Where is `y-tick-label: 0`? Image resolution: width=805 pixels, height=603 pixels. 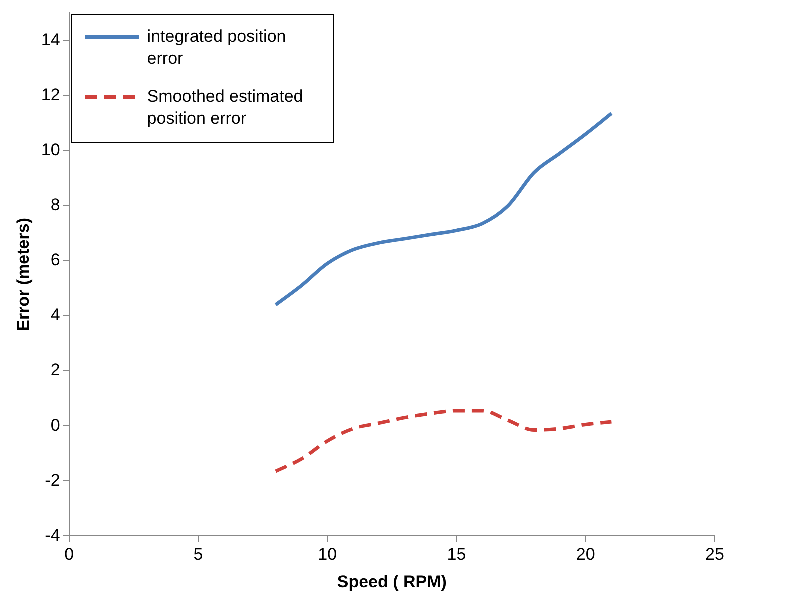
y-tick-label: 0 is located at coordinates (55, 425).